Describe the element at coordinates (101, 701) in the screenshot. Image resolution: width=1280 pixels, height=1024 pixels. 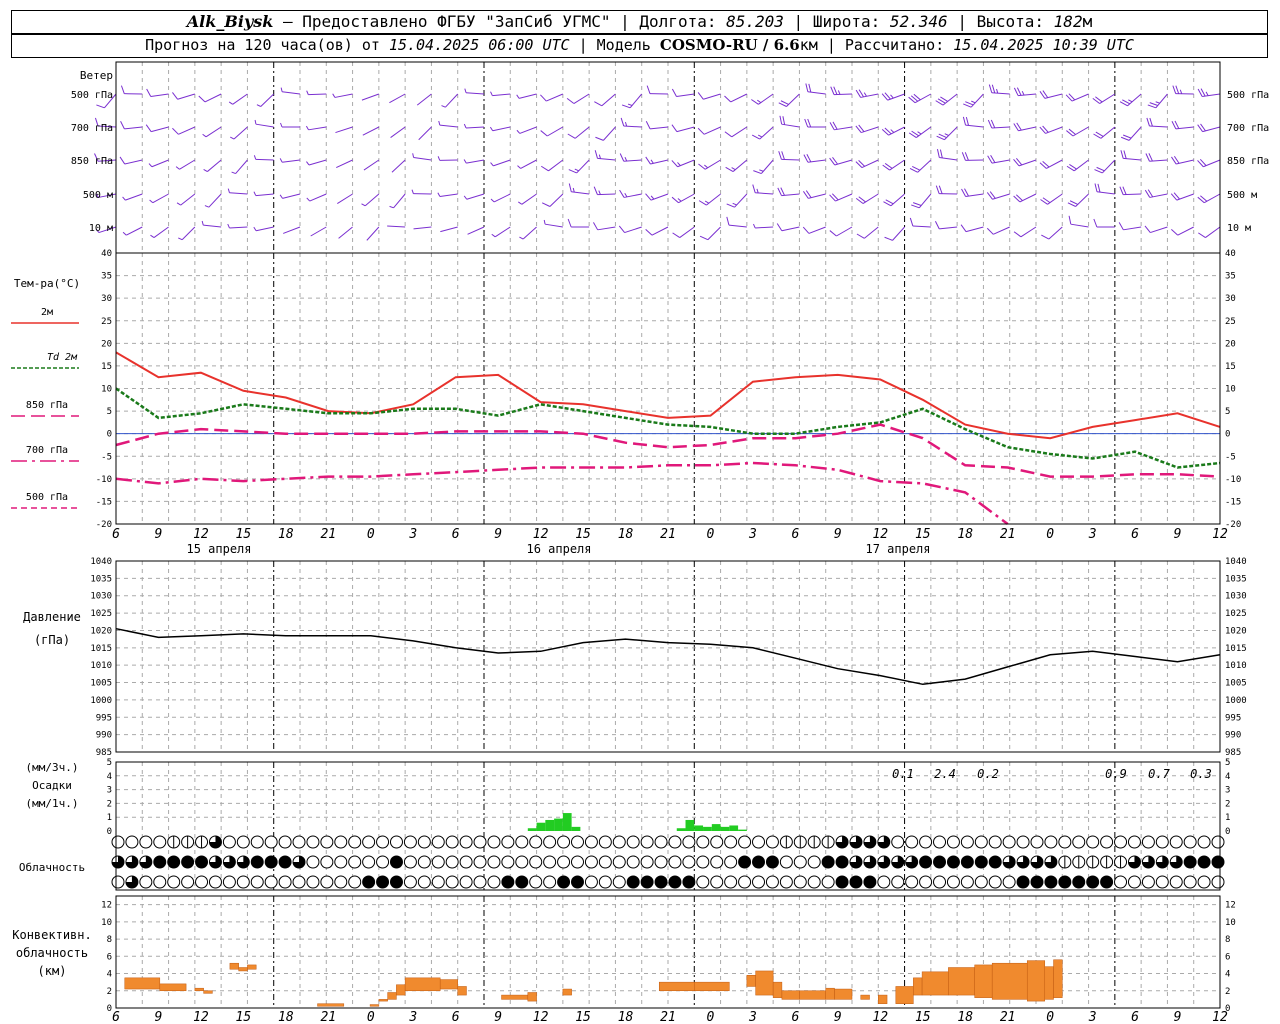
I see `pressure-axis-tick-left: 1000` at that location.